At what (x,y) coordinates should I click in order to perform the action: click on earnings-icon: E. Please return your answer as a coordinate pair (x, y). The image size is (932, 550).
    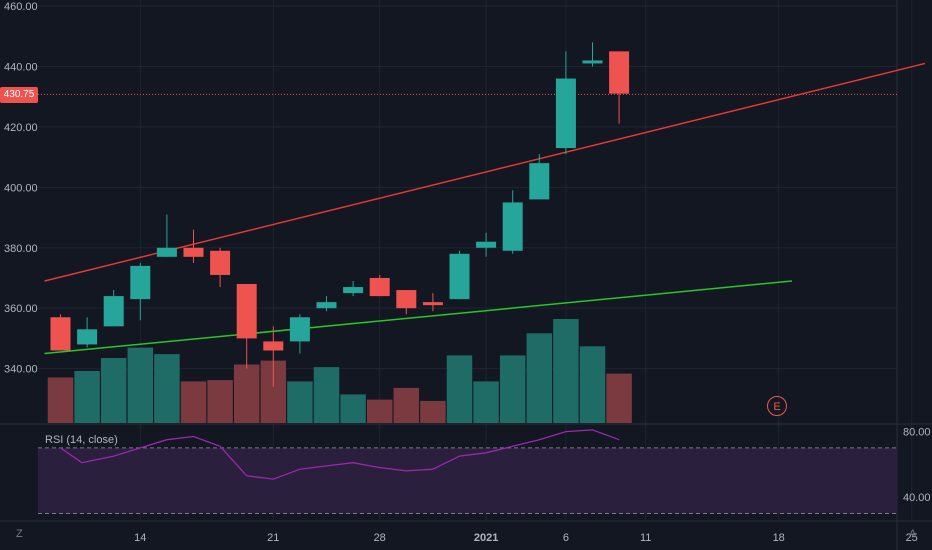
    Looking at the image, I should click on (777, 406).